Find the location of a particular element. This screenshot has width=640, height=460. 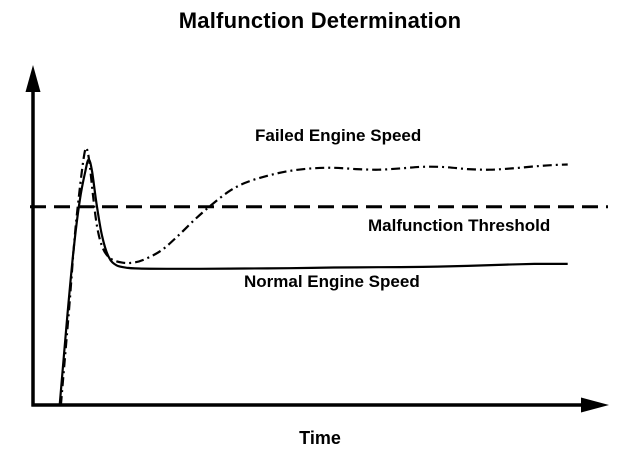

x-axis-arrow-icon is located at coordinates (595, 405).